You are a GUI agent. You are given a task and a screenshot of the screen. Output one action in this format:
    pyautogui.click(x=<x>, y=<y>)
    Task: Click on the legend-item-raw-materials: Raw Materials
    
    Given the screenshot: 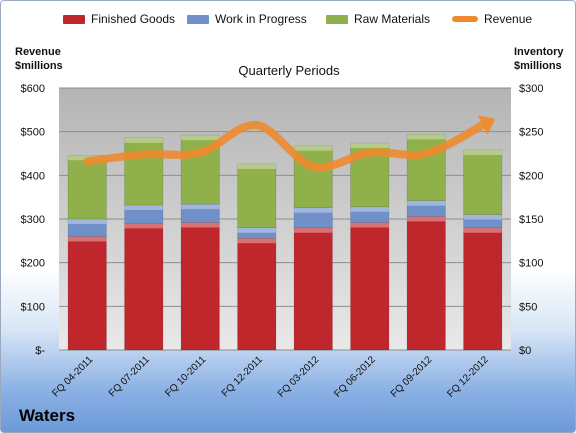 What is the action you would take?
    pyautogui.click(x=378, y=19)
    